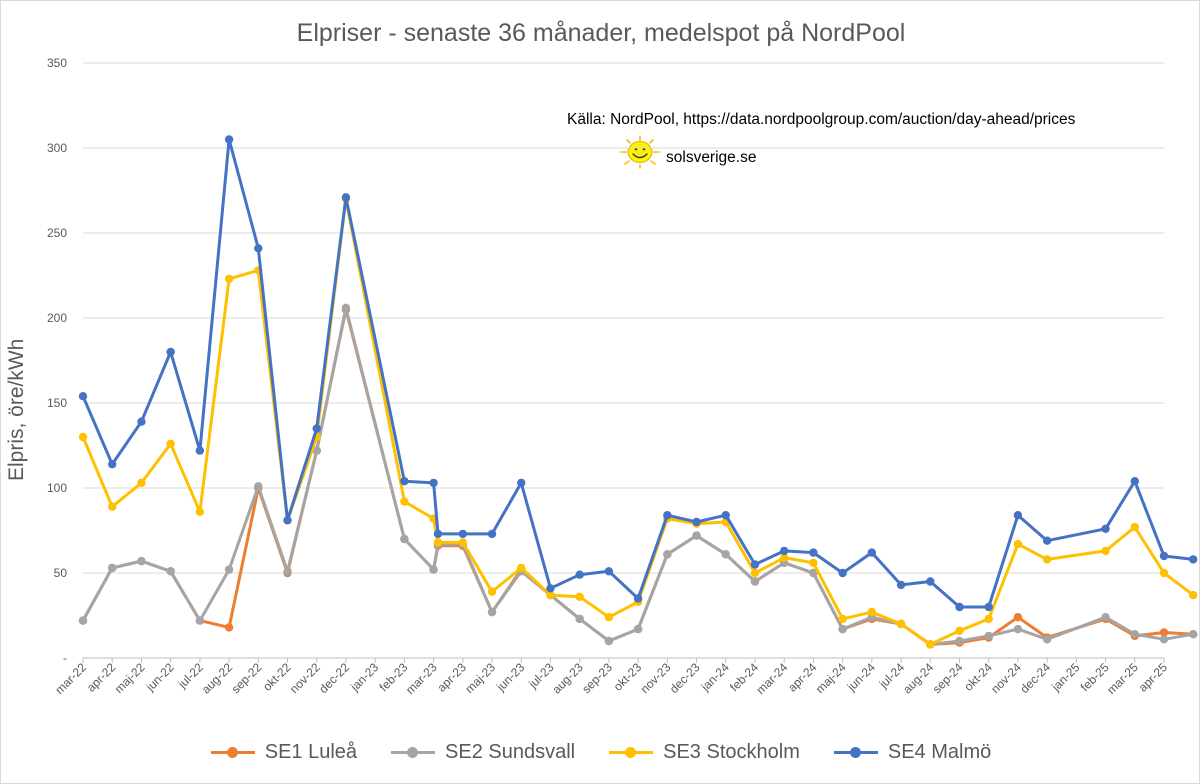 This screenshot has height=784, width=1200. What do you see at coordinates (61, 573) in the screenshot?
I see `y-tick-label: 50` at bounding box center [61, 573].